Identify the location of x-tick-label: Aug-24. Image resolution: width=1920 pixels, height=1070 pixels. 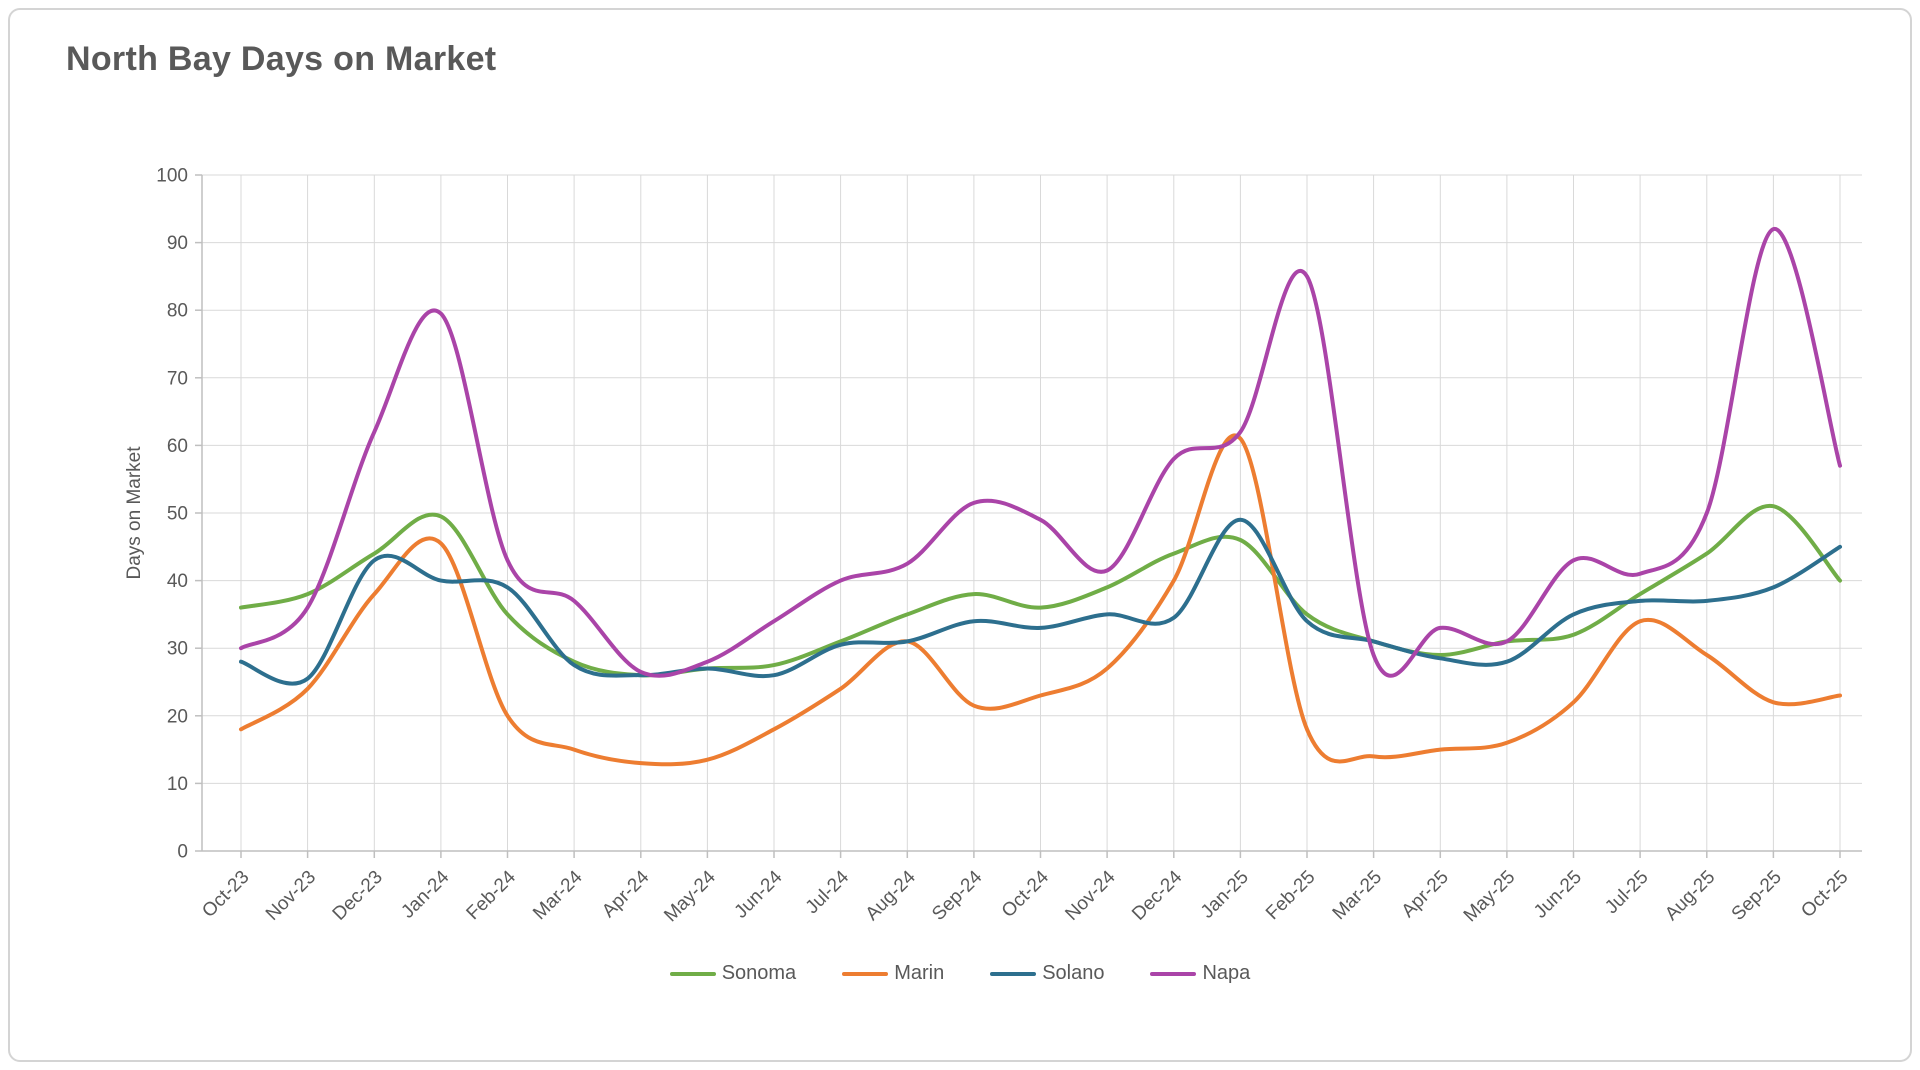
(891, 895).